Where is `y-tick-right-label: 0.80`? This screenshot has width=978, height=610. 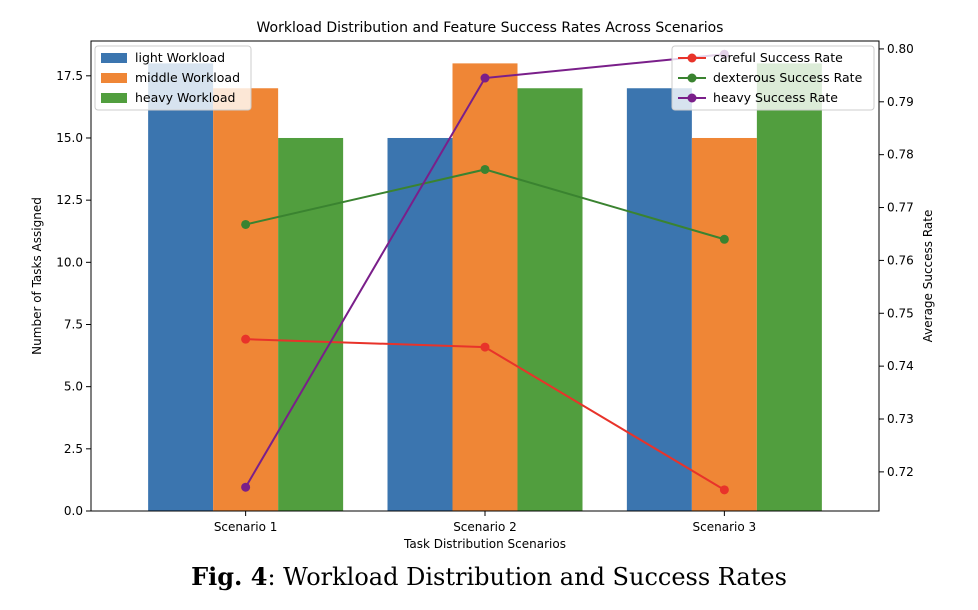
y-tick-right-label: 0.80 is located at coordinates (900, 49).